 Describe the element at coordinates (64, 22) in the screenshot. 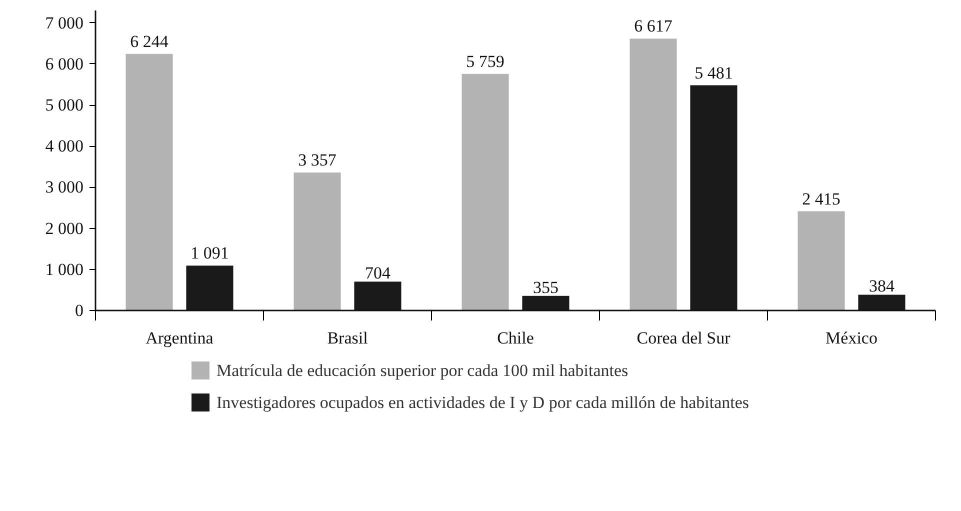

I see `y-tick-label: 7 000` at that location.